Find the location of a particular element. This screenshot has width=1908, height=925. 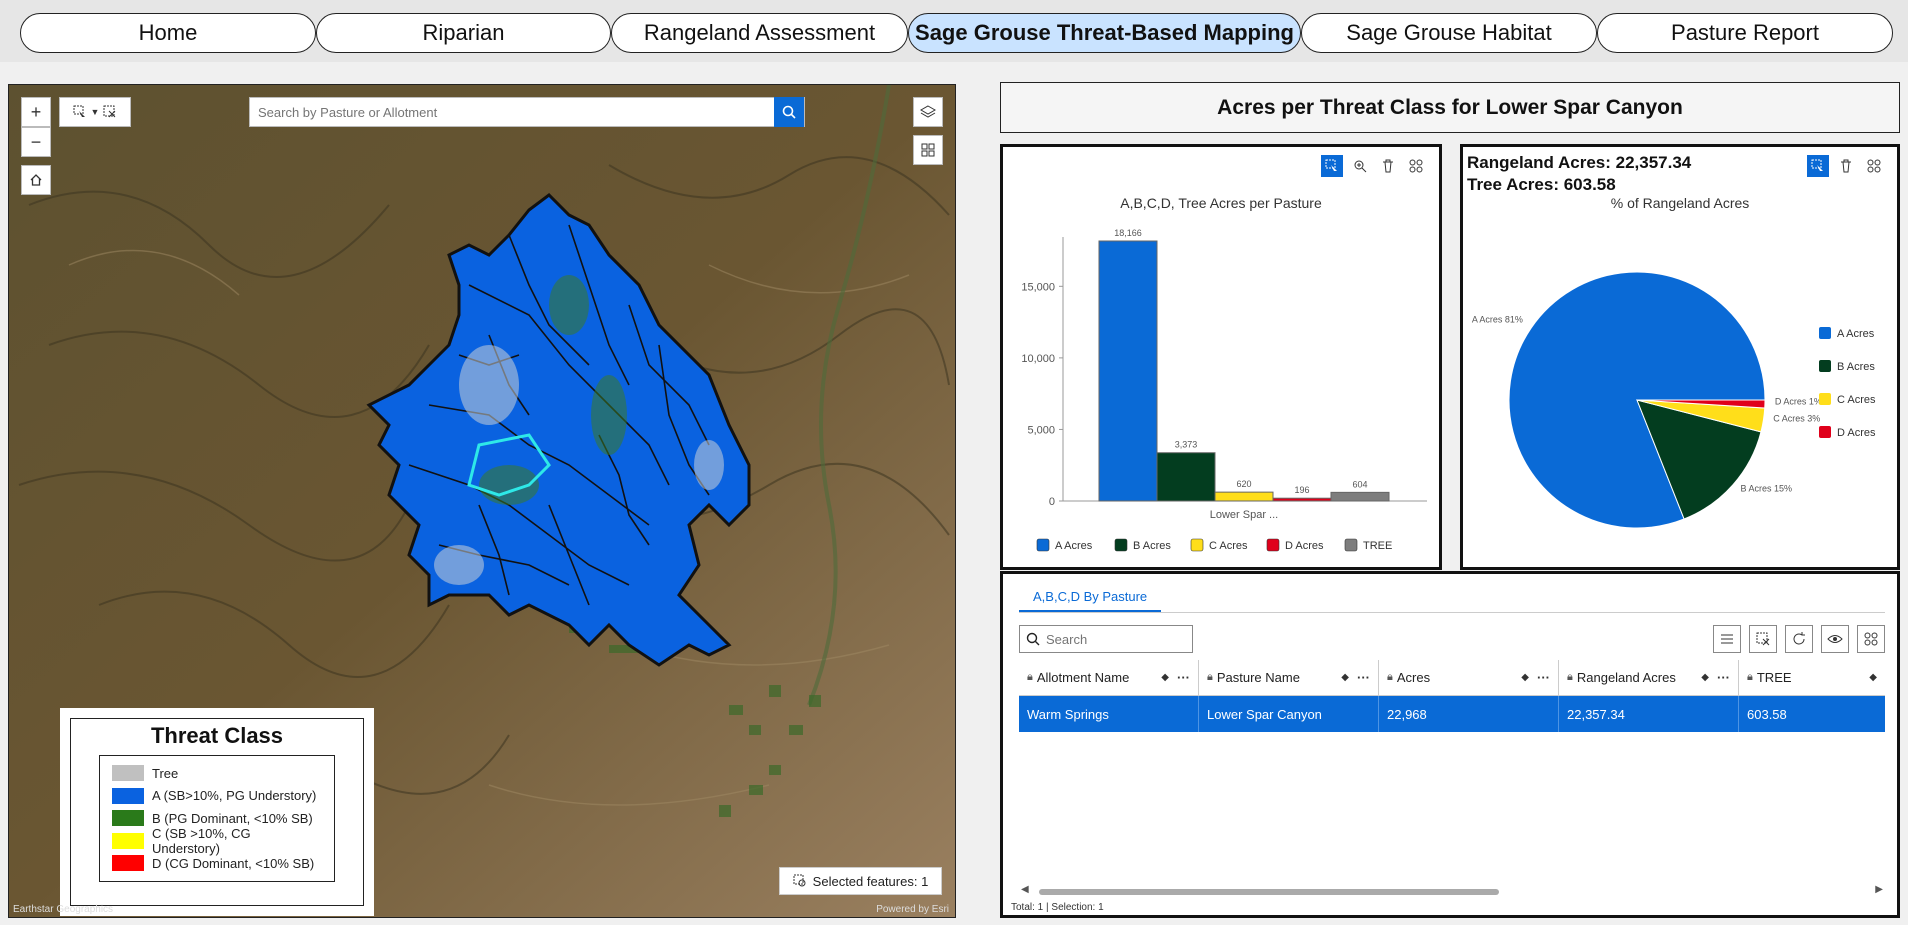

zoom-tool-button is located at coordinates (1360, 166).